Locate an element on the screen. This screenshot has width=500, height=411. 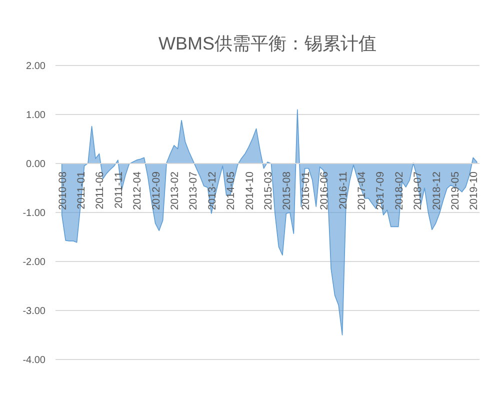
y-tick-label: 2.00 is located at coordinates (36, 66).